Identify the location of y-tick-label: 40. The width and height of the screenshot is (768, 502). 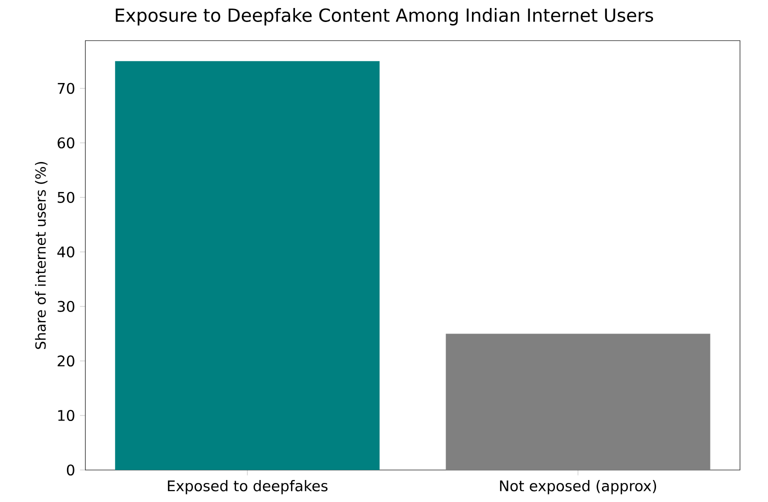
(65, 252).